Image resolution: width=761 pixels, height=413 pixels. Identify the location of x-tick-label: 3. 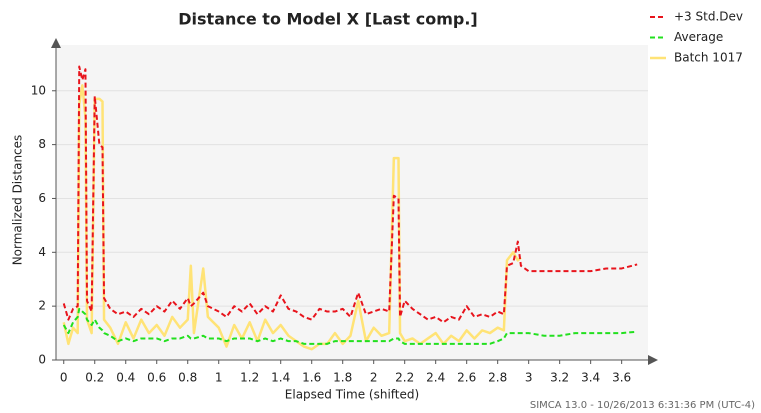
(529, 378).